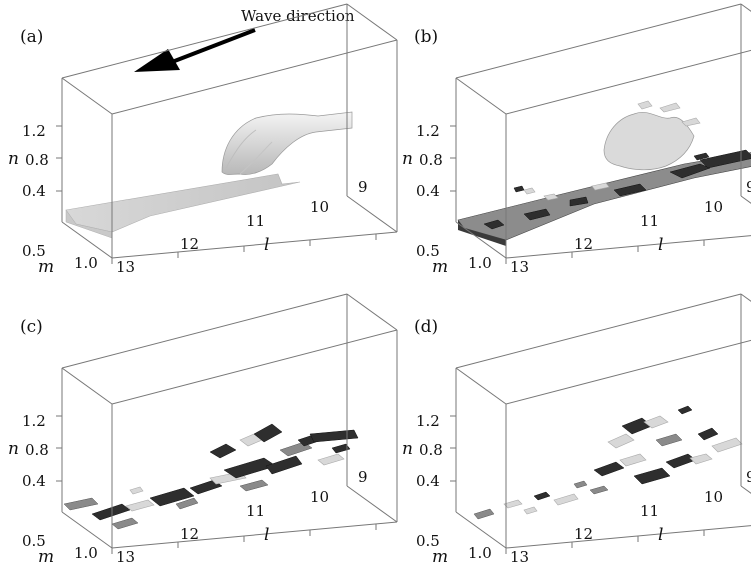 This screenshot has width=751, height=581. I want to click on wave-direction-caption: Wave direction, so click(298, 16).